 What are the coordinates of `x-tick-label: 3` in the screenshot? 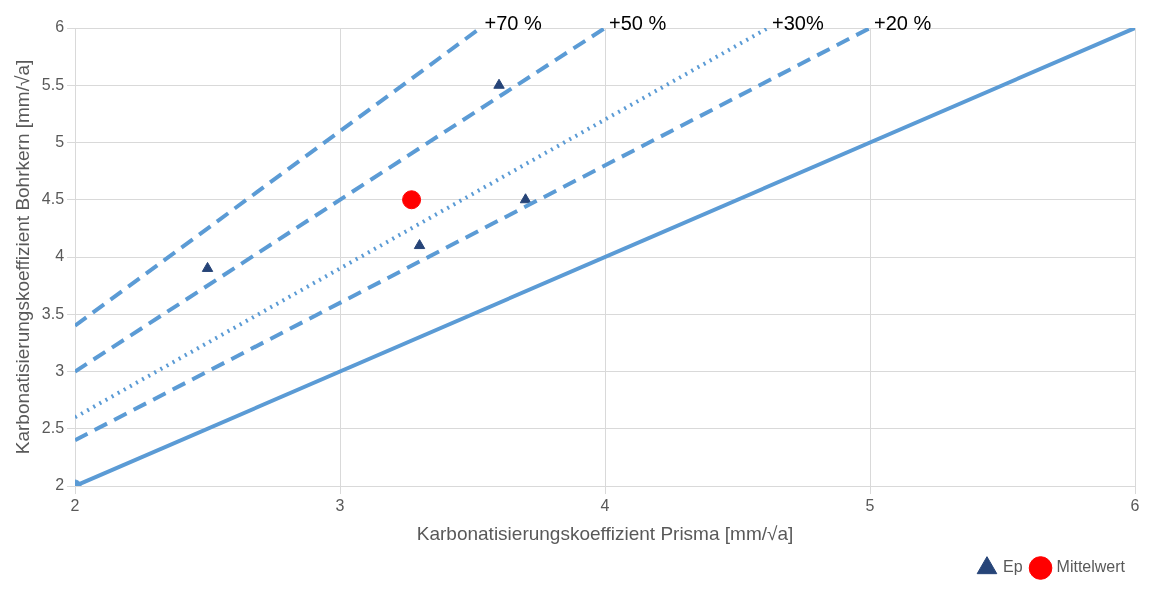 It's located at (340, 506).